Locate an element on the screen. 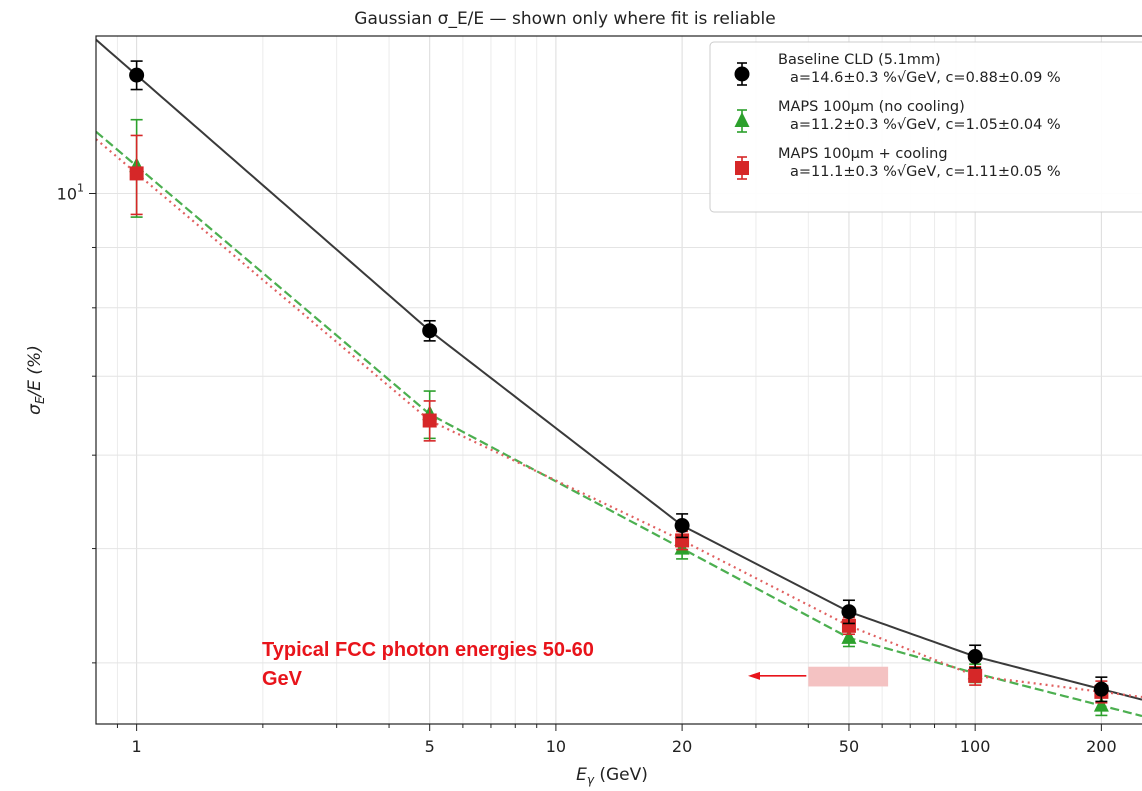 The image size is (1142, 791). svg-text: Eγ (GeV) is located at coordinates (612, 776).